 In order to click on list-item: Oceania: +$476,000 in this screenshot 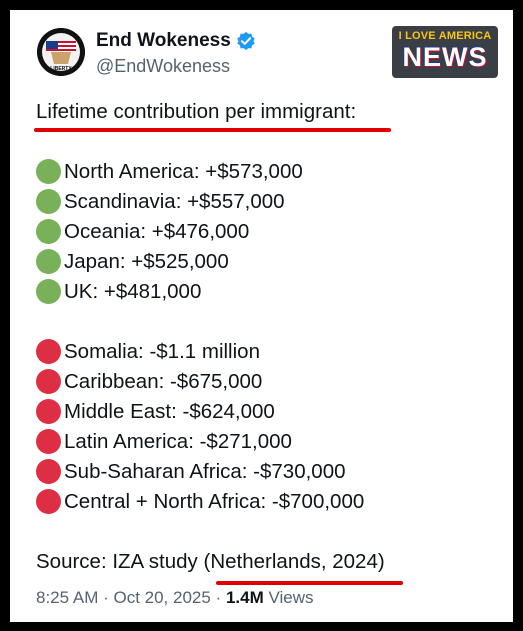, I will do `click(142, 232)`.